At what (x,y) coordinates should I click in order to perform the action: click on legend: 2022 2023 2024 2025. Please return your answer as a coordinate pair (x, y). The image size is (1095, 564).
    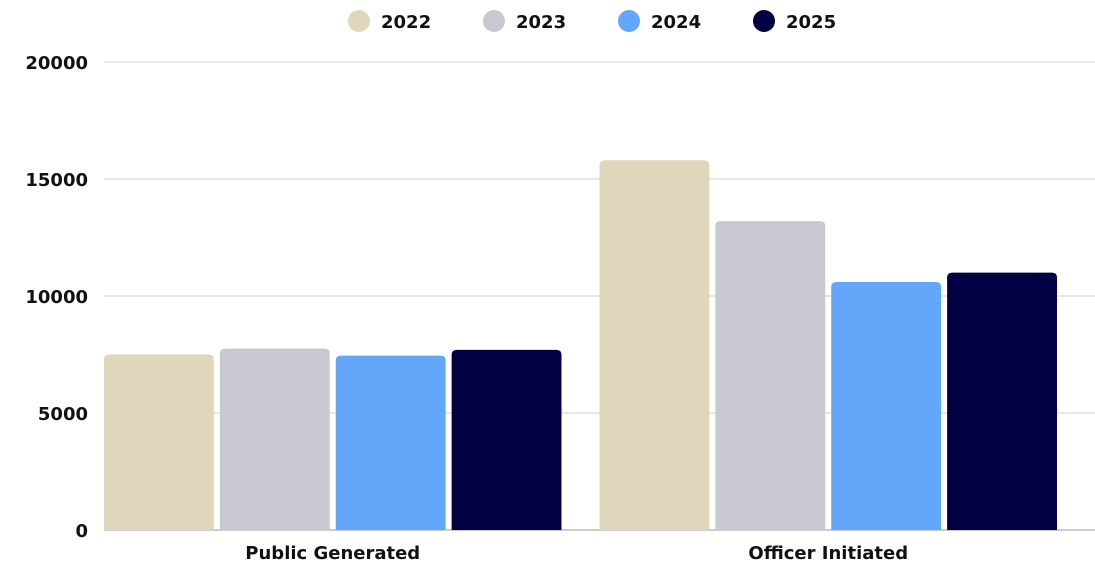
    Looking at the image, I should click on (592, 21).